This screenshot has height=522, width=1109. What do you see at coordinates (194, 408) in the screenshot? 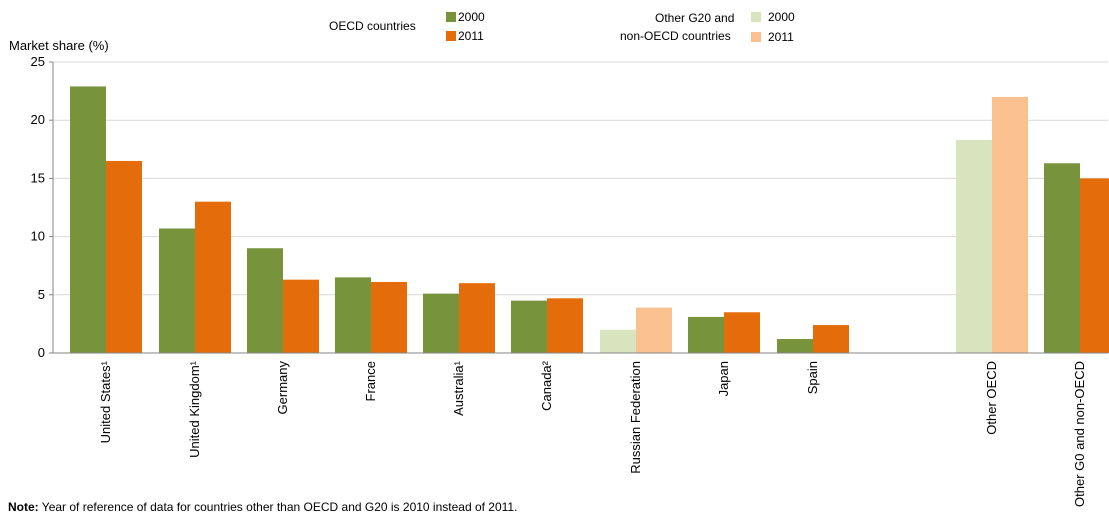
I see `x-tick-label: United Kingdom¹` at bounding box center [194, 408].